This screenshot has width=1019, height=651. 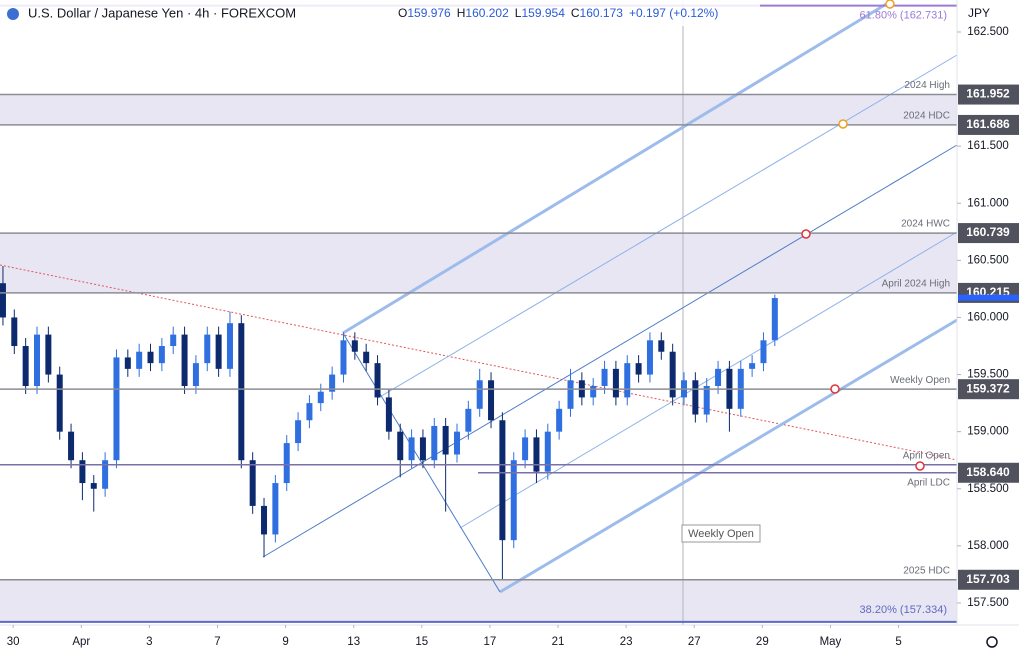 I want to click on x-tick-label: 17, so click(x=490, y=642).